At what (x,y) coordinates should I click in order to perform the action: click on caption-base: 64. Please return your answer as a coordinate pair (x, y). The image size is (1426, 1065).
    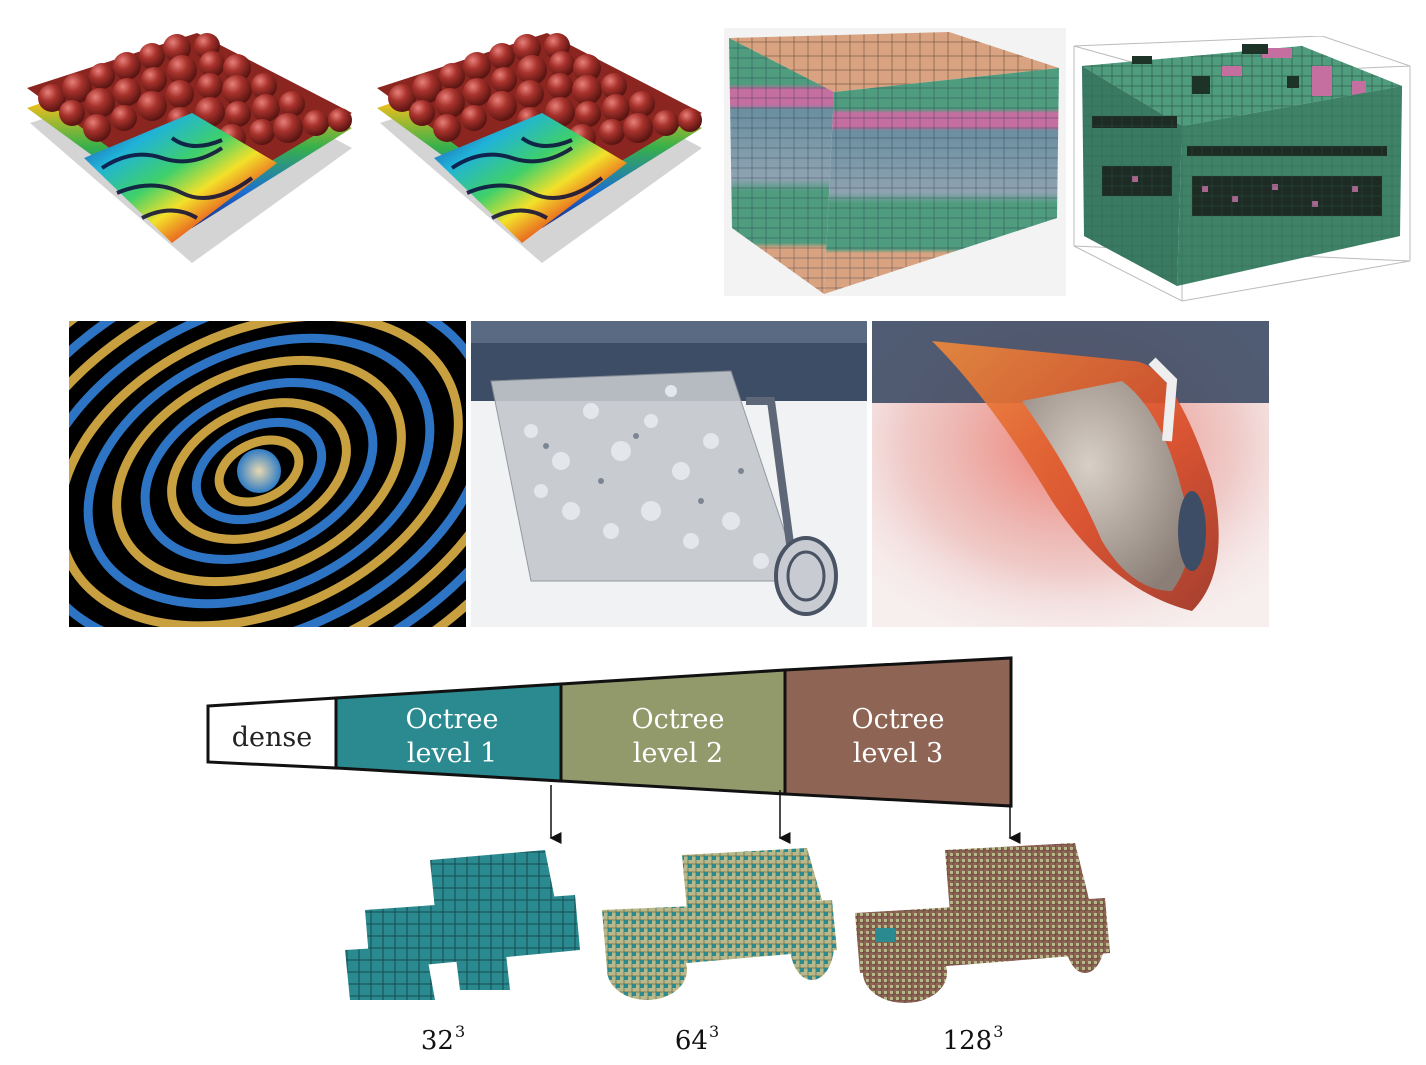
    Looking at the image, I should click on (691, 1041).